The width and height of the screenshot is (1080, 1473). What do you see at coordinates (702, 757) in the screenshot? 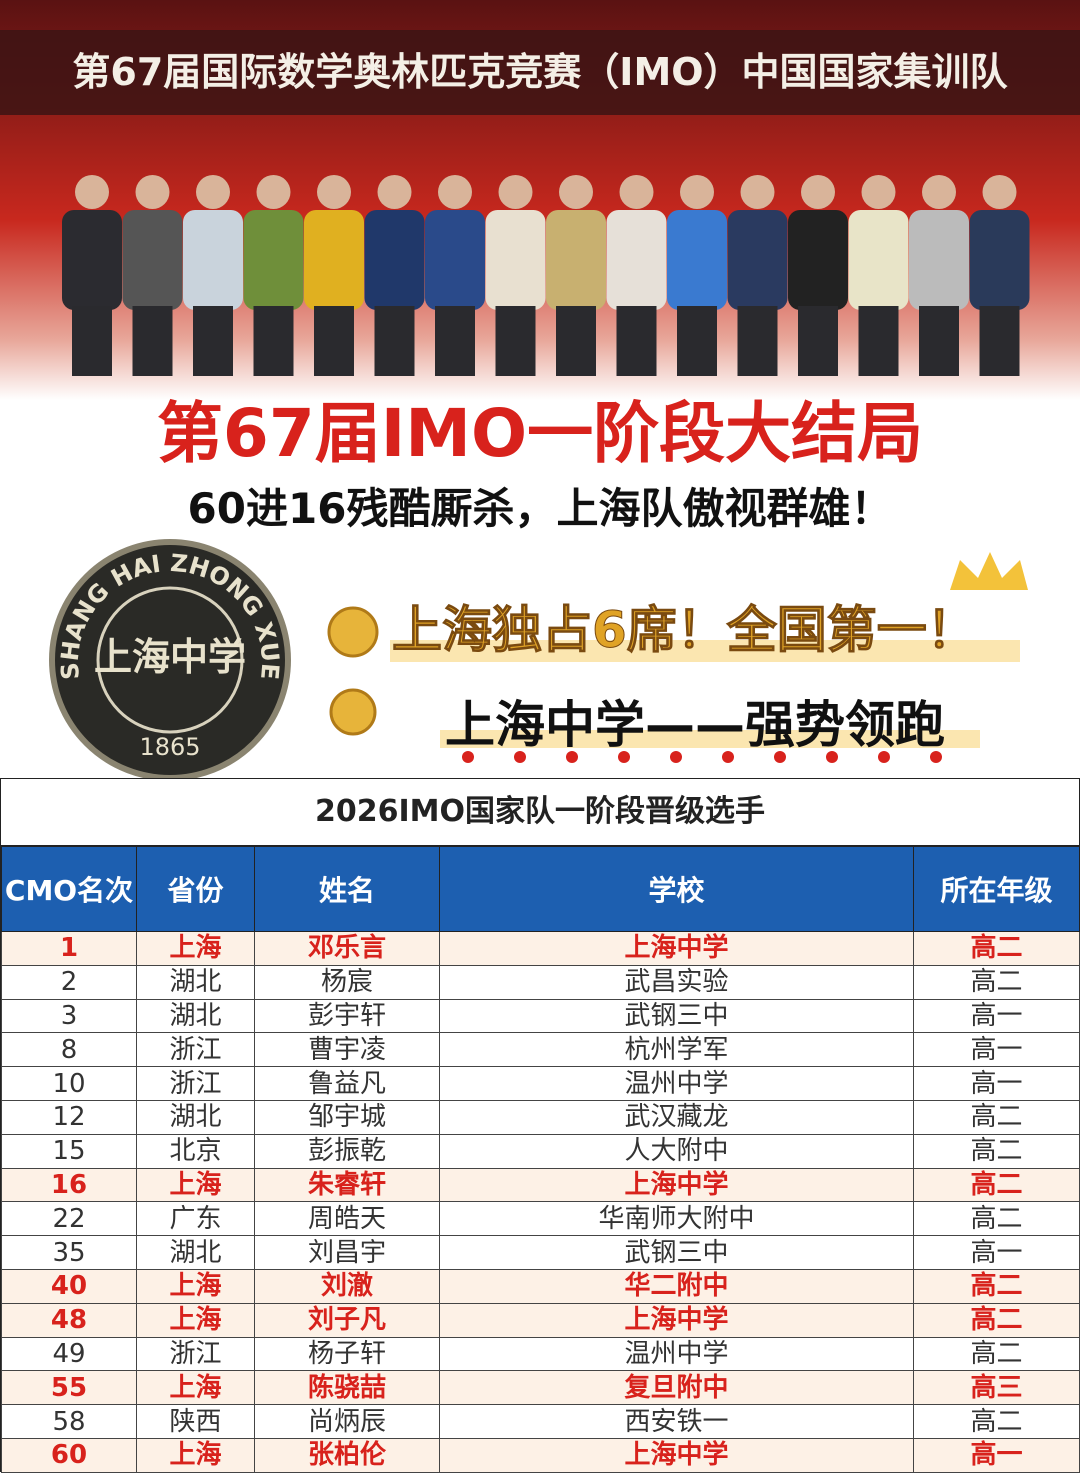
I see `dot-row` at bounding box center [702, 757].